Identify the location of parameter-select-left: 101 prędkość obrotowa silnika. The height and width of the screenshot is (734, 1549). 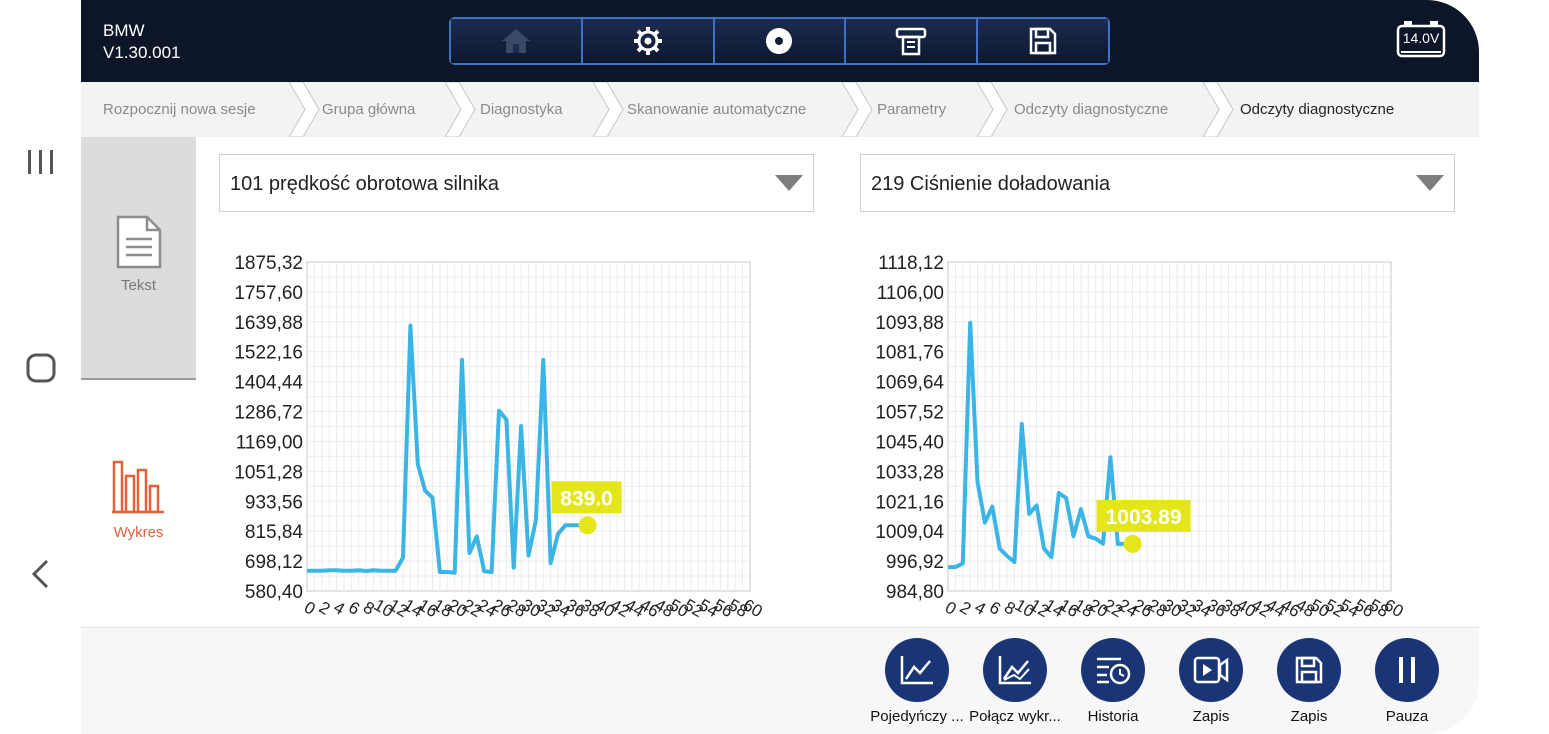
(516, 183).